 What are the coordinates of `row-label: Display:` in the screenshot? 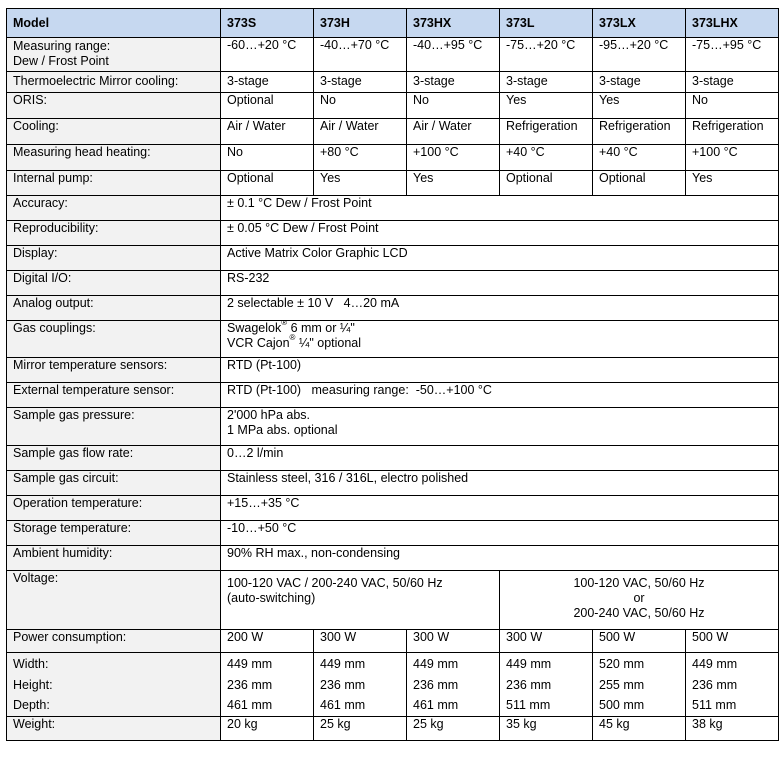 It's located at (113, 258).